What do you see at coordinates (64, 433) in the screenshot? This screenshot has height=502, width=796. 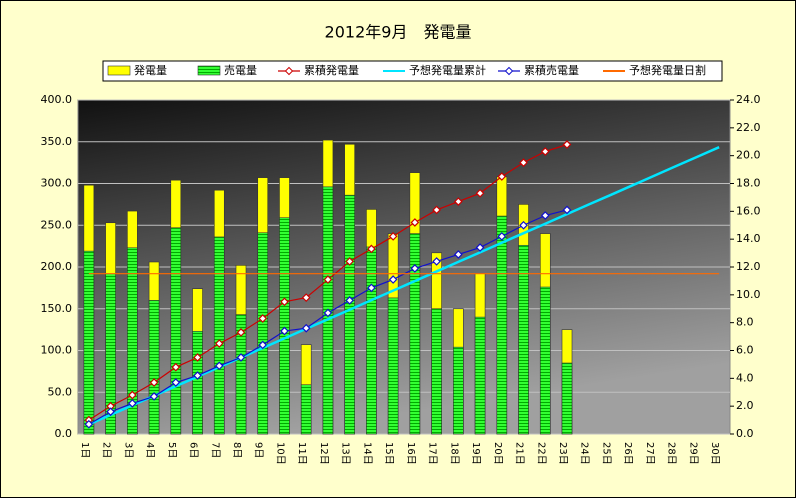 I see `y-tick-label: 0.0` at bounding box center [64, 433].